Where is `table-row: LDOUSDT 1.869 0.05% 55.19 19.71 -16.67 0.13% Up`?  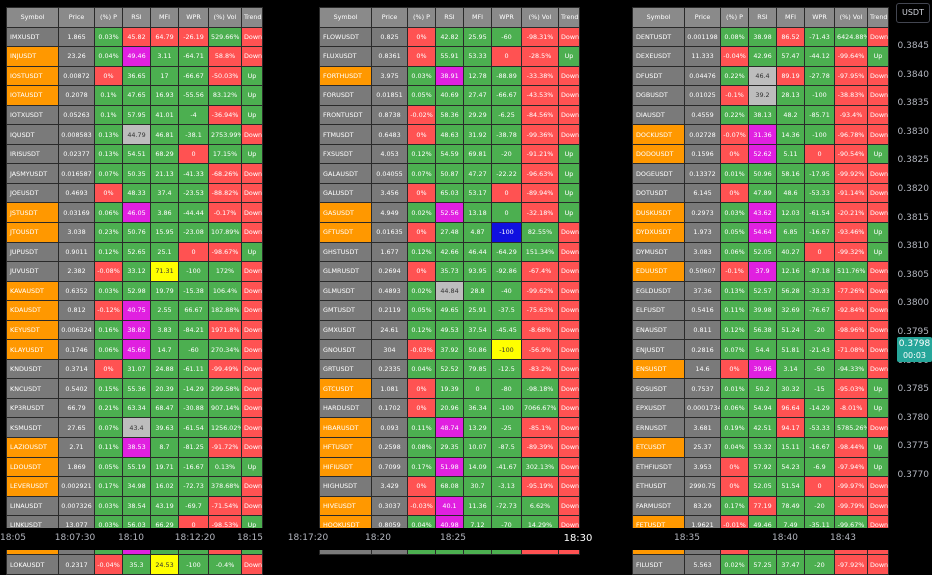 table-row: LDOUSDT 1.869 0.05% 55.19 19.71 -16.67 0.13% Up is located at coordinates (134, 467).